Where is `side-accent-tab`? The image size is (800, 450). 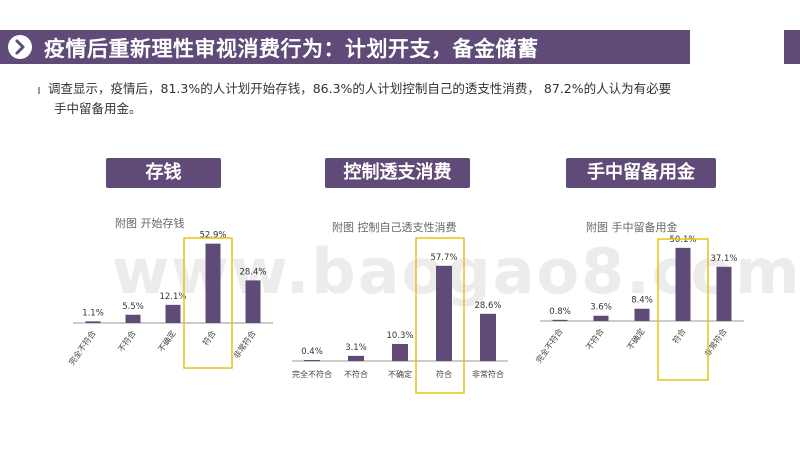
side-accent-tab is located at coordinates (792, 47).